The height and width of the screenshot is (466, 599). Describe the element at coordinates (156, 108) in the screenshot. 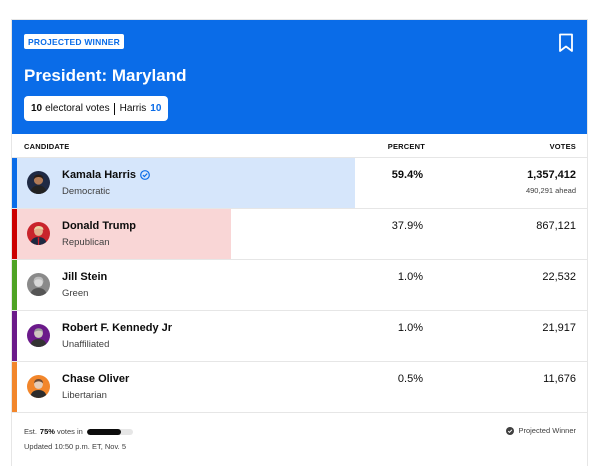

I see `leader-electoral-votes: 10` at that location.